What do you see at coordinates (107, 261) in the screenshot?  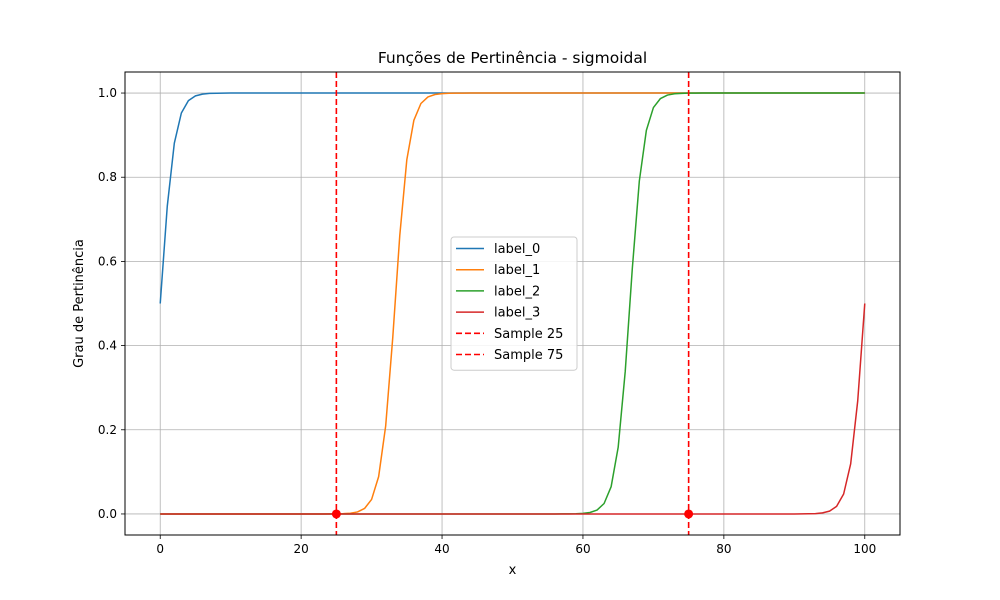 I see `y-tick-label: 0.6` at bounding box center [107, 261].